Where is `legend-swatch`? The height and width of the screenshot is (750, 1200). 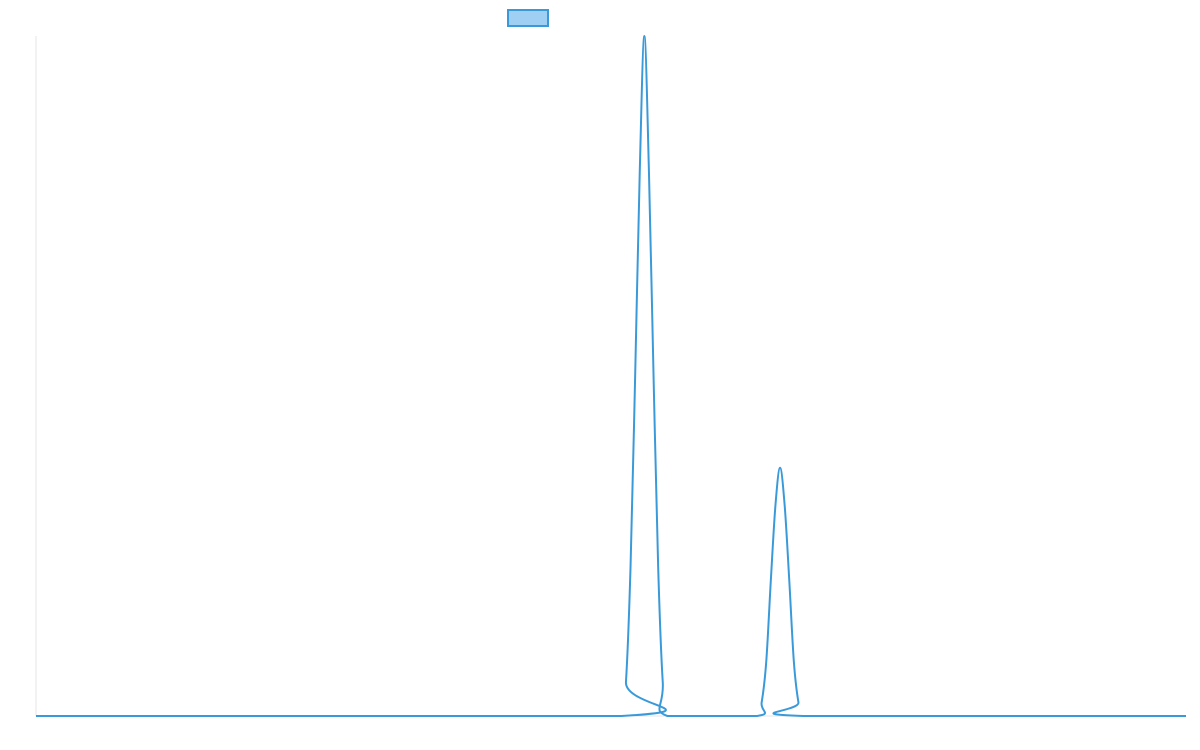 legend-swatch is located at coordinates (528, 18).